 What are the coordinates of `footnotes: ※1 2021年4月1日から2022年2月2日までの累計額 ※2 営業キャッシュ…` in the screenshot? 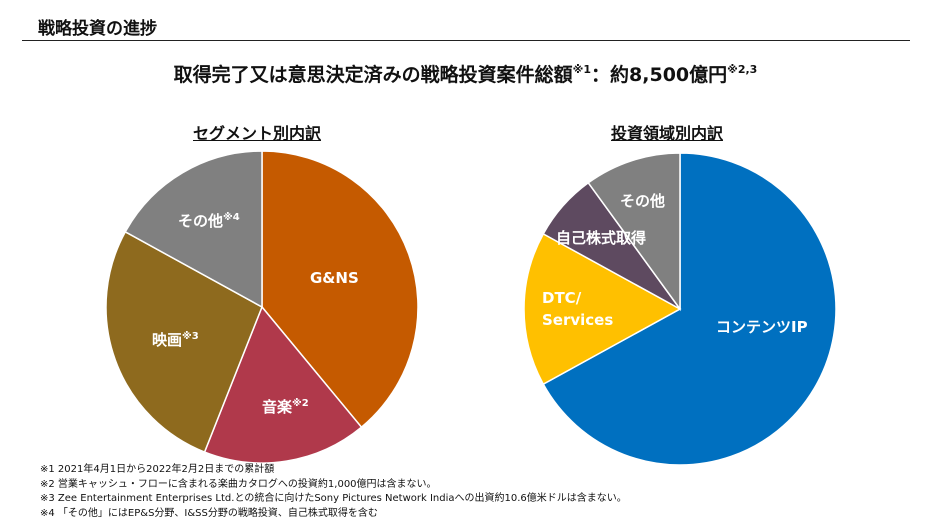 It's located at (333, 492).